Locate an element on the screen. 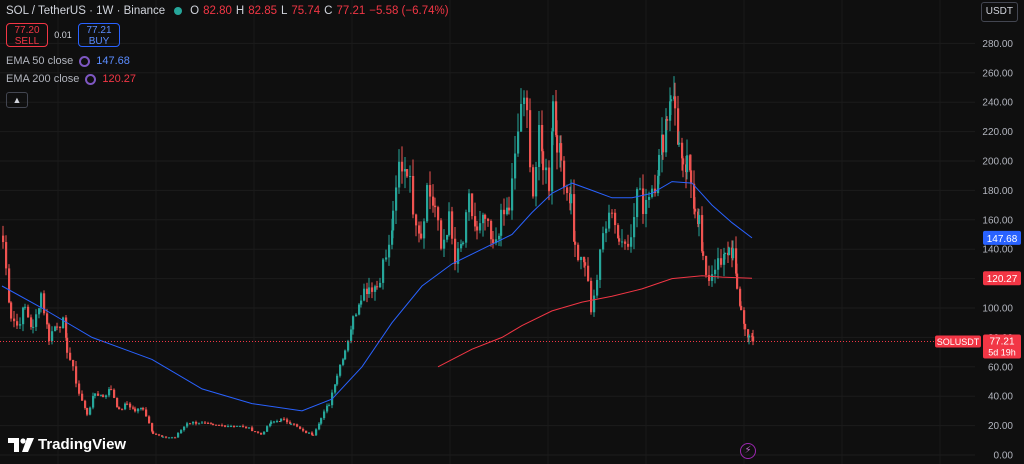  collapse-legend-button: ▲ is located at coordinates (17, 100).